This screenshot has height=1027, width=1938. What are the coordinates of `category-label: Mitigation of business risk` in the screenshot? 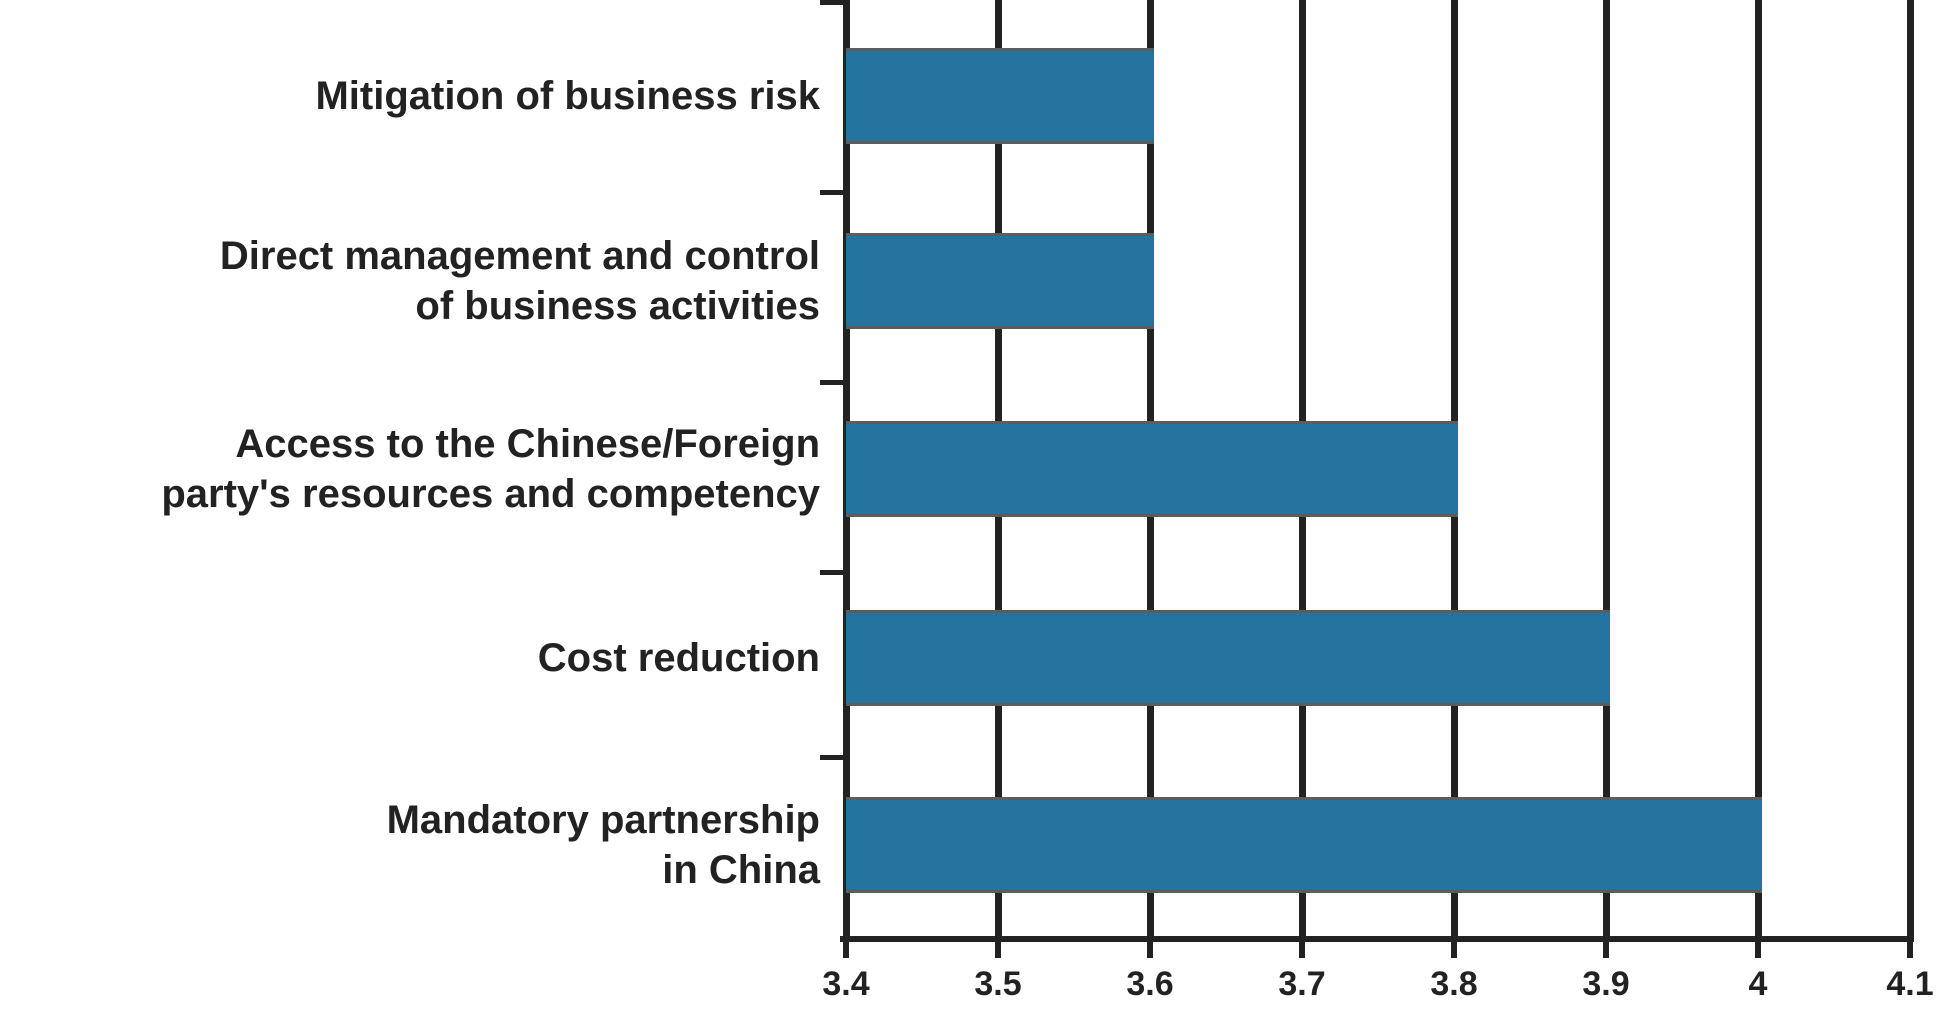 It's located at (567, 96).